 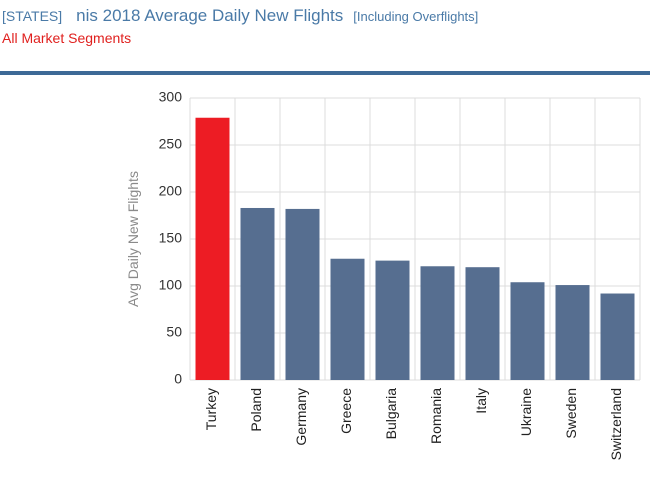 I want to click on y-tick-label: 100, so click(x=171, y=285).